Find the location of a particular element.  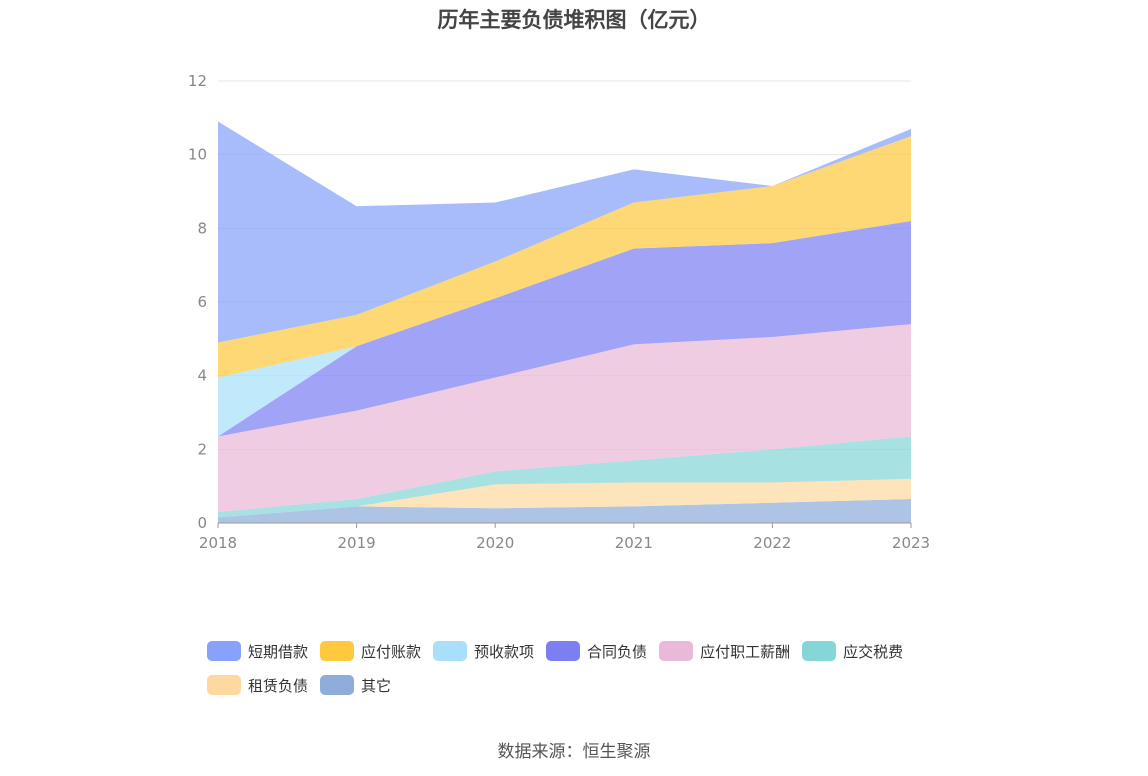

y-tick-label: 8 is located at coordinates (202, 228).